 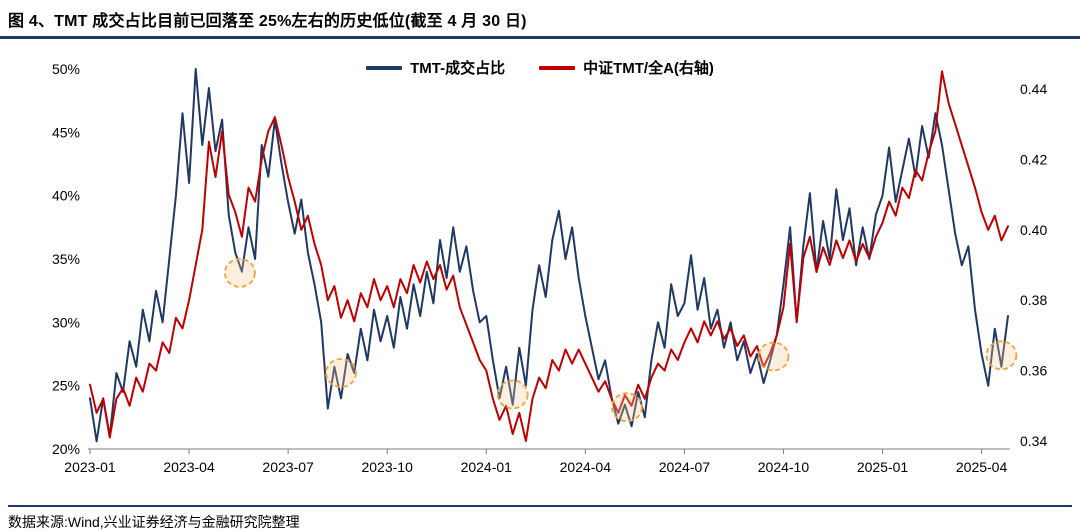 What do you see at coordinates (685, 467) in the screenshot?
I see `x-tick-label: 2024-07` at bounding box center [685, 467].